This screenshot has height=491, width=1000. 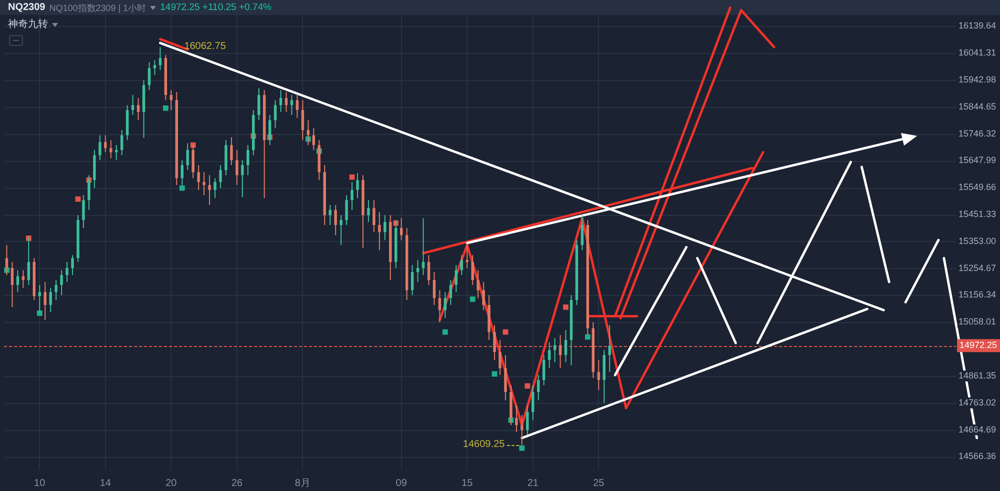 I want to click on y-tick-label: 14566.36, so click(x=977, y=456).